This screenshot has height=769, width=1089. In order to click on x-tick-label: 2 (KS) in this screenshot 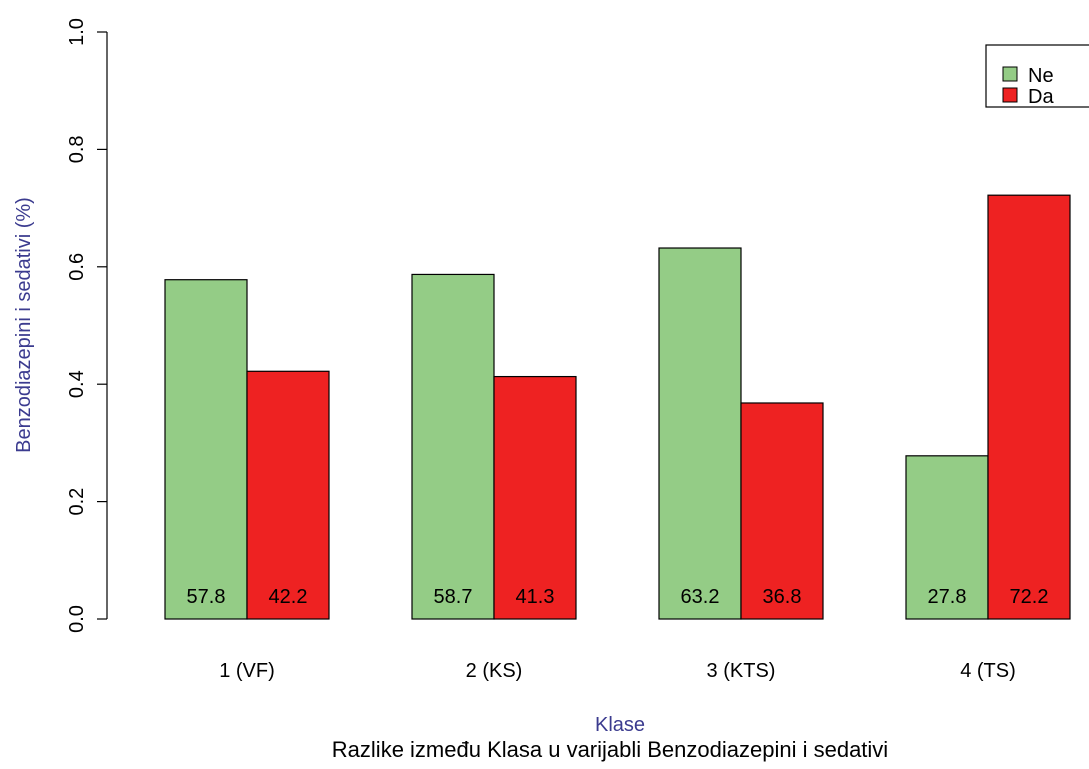, I will do `click(494, 671)`.